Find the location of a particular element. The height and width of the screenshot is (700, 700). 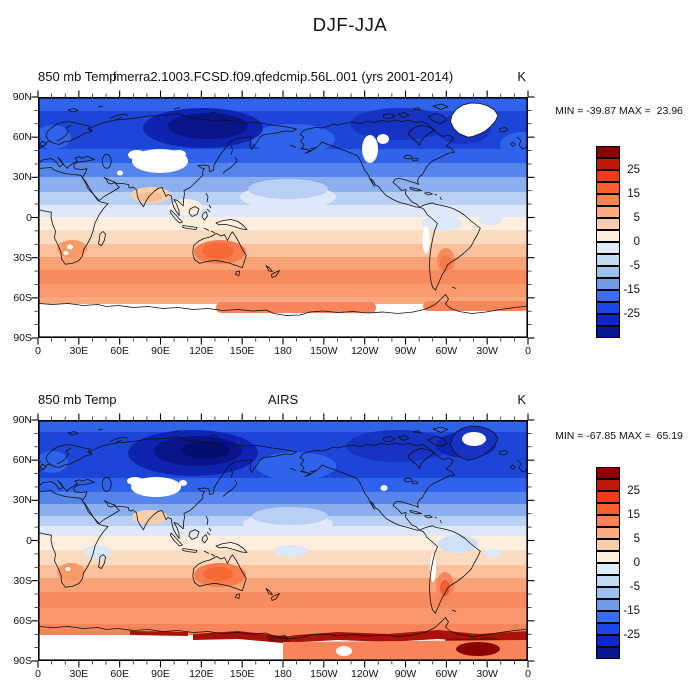

lat-tick-label: 30S is located at coordinates (22, 257).